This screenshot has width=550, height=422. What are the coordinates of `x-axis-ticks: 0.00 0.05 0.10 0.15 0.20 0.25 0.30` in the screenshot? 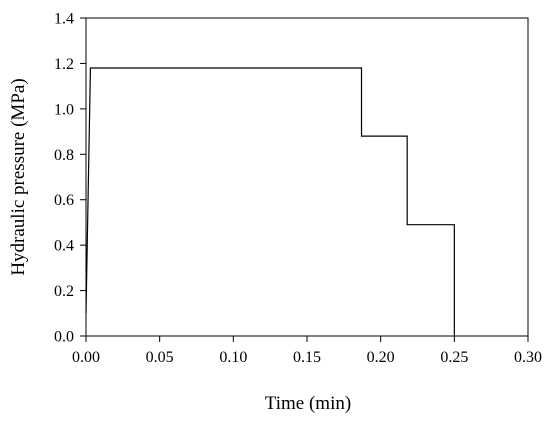 It's located at (307, 351).